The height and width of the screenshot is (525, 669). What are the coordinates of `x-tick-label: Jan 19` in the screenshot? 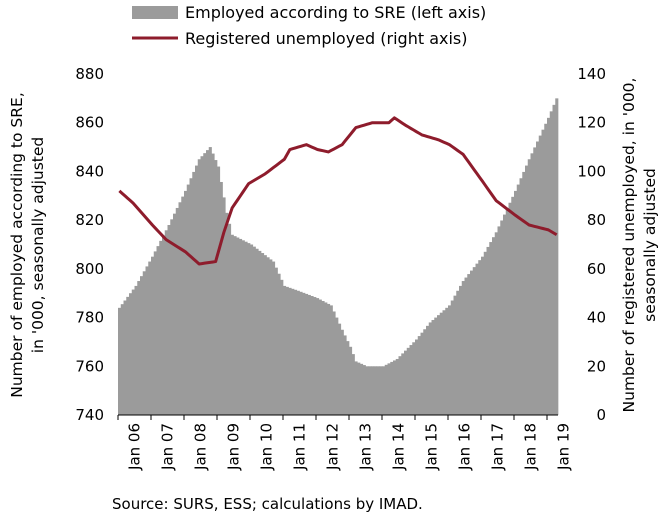 It's located at (564, 447).